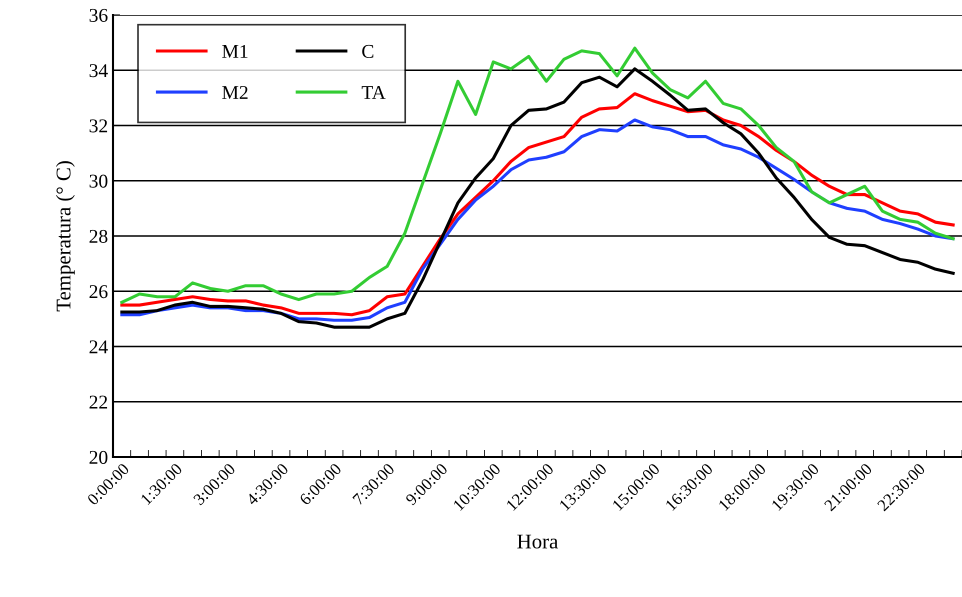 This screenshot has width=962, height=597. What do you see at coordinates (99, 291) in the screenshot?
I see `y-tick-label: 26` at bounding box center [99, 291].